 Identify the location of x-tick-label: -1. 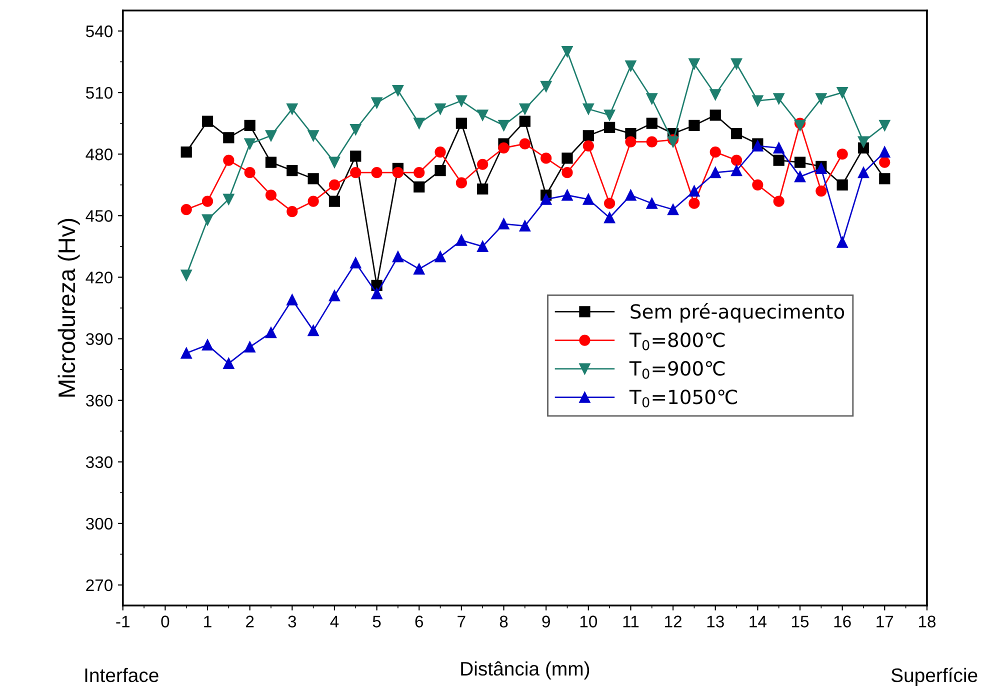
(123, 622).